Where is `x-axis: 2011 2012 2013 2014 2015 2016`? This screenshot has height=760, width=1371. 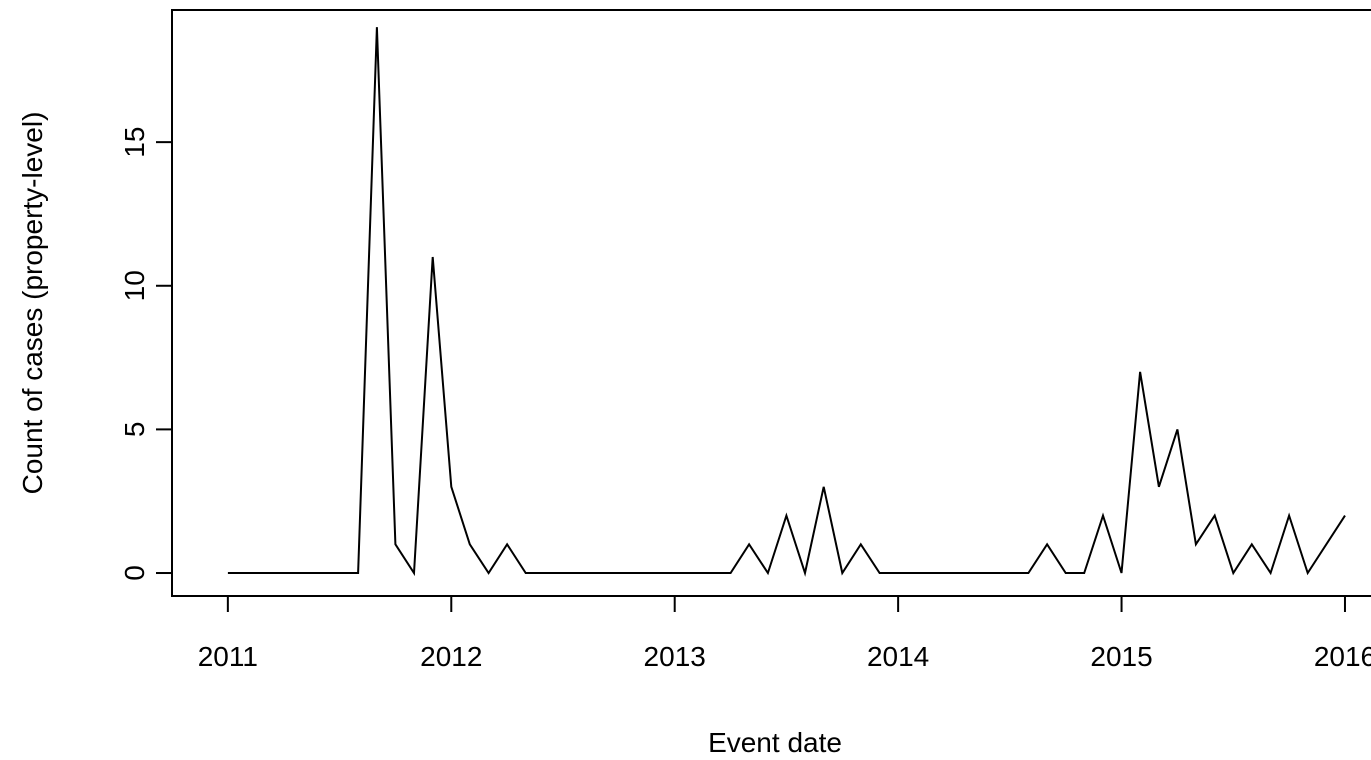 x-axis: 2011 2012 2013 2014 2015 2016 is located at coordinates (784, 633).